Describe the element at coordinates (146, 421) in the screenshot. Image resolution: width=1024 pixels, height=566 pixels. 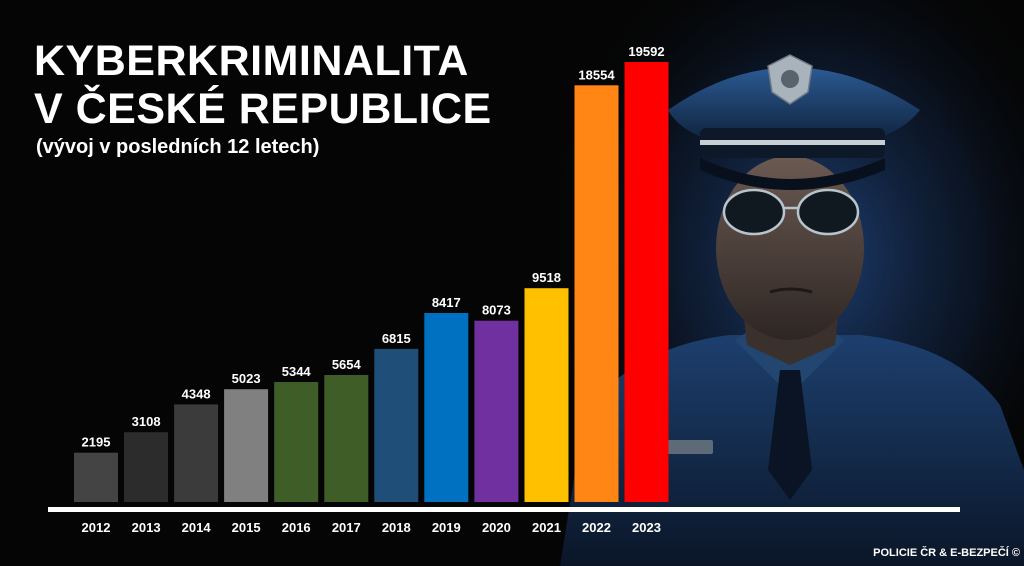
I see `value-label-2013: 3108` at that location.